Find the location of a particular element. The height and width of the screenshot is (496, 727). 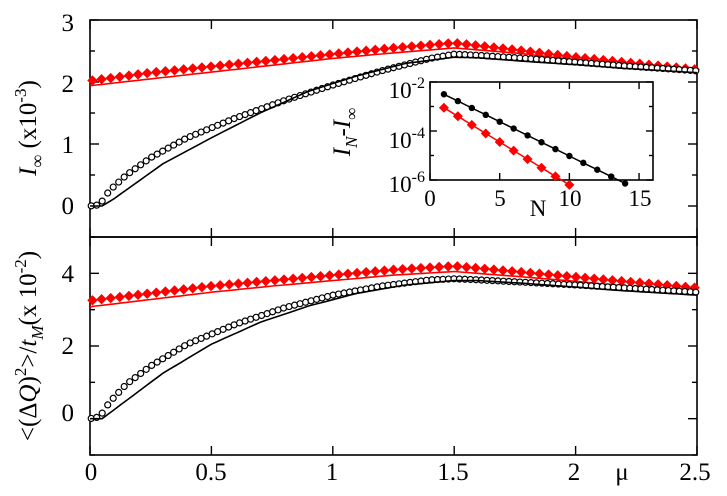

bottom-y-title-pre: <(Δ is located at coordinates (28, 422).